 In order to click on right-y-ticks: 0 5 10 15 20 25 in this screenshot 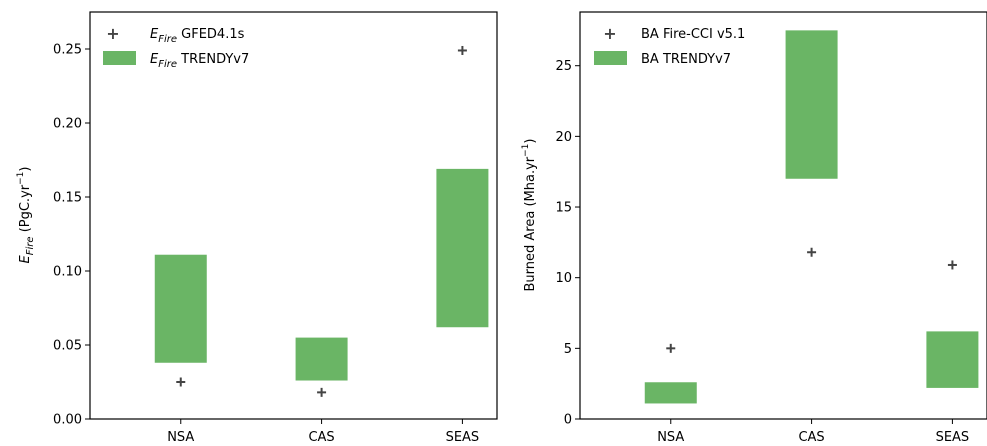, I will do `click(567, 243)`.